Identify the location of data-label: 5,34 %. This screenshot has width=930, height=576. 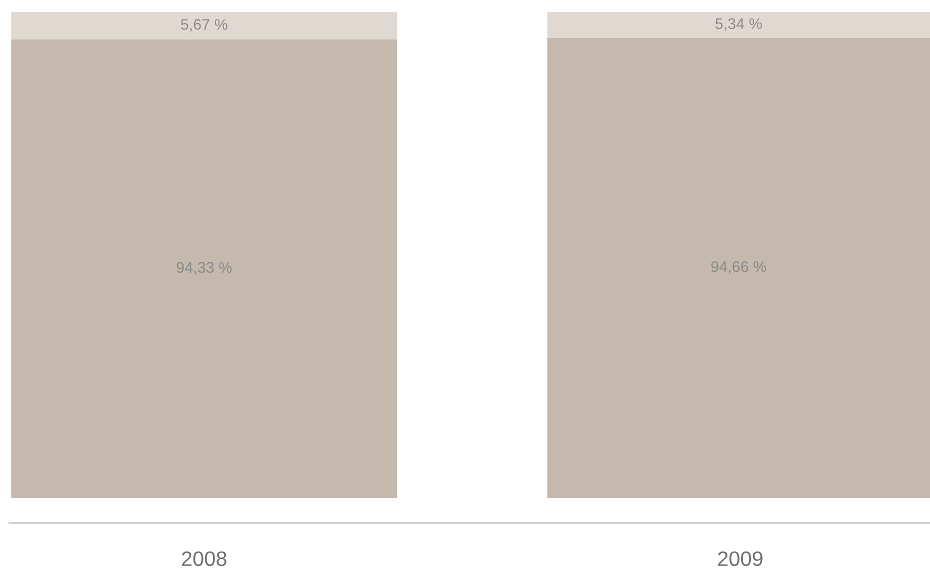
(738, 24).